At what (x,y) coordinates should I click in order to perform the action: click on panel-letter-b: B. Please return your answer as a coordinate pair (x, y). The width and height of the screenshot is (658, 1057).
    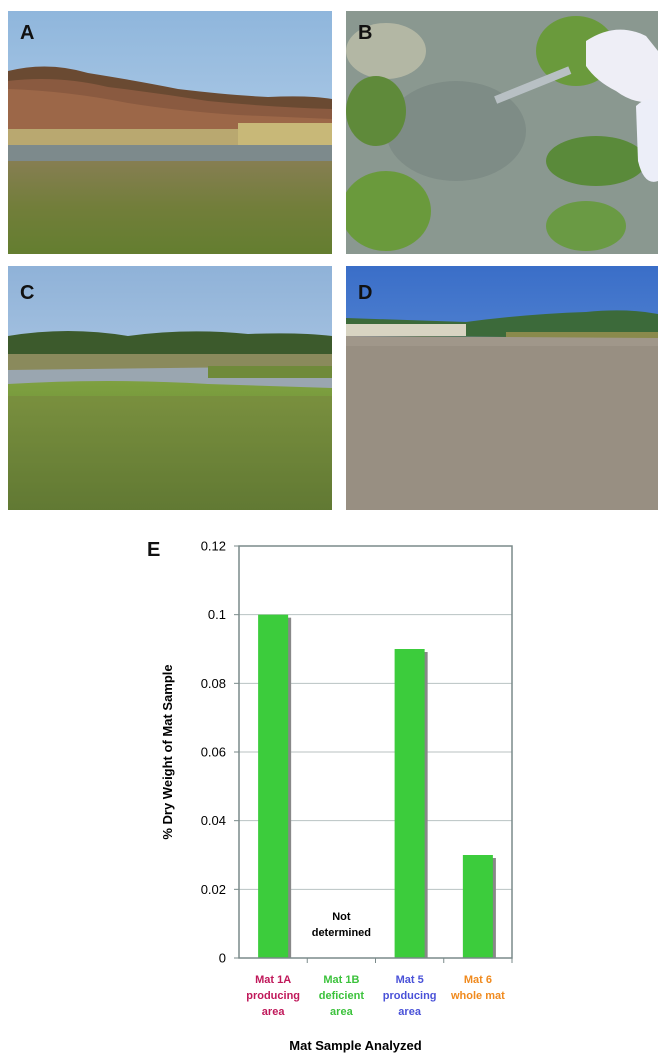
    Looking at the image, I should click on (365, 33).